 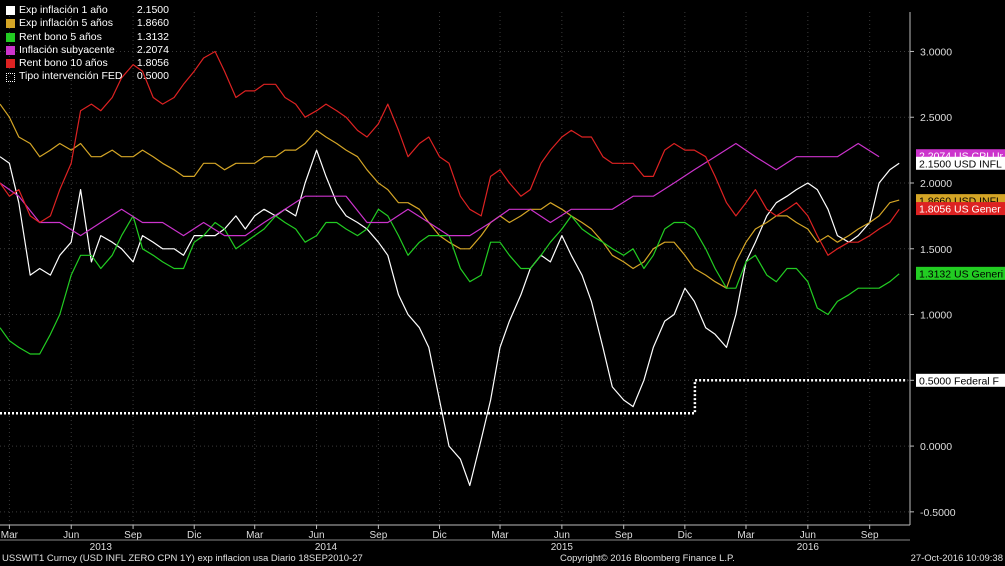 I want to click on right-value-label: 1.8056 US Gener, so click(x=960, y=209).